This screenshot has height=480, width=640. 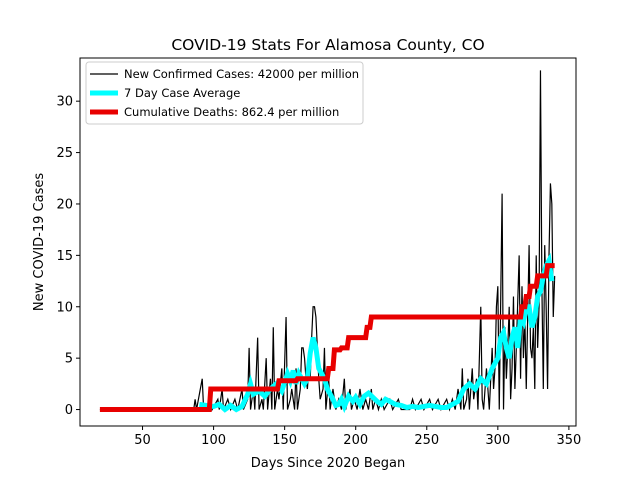 What do you see at coordinates (64, 204) in the screenshot?
I see `y-tick-label: 20` at bounding box center [64, 204].